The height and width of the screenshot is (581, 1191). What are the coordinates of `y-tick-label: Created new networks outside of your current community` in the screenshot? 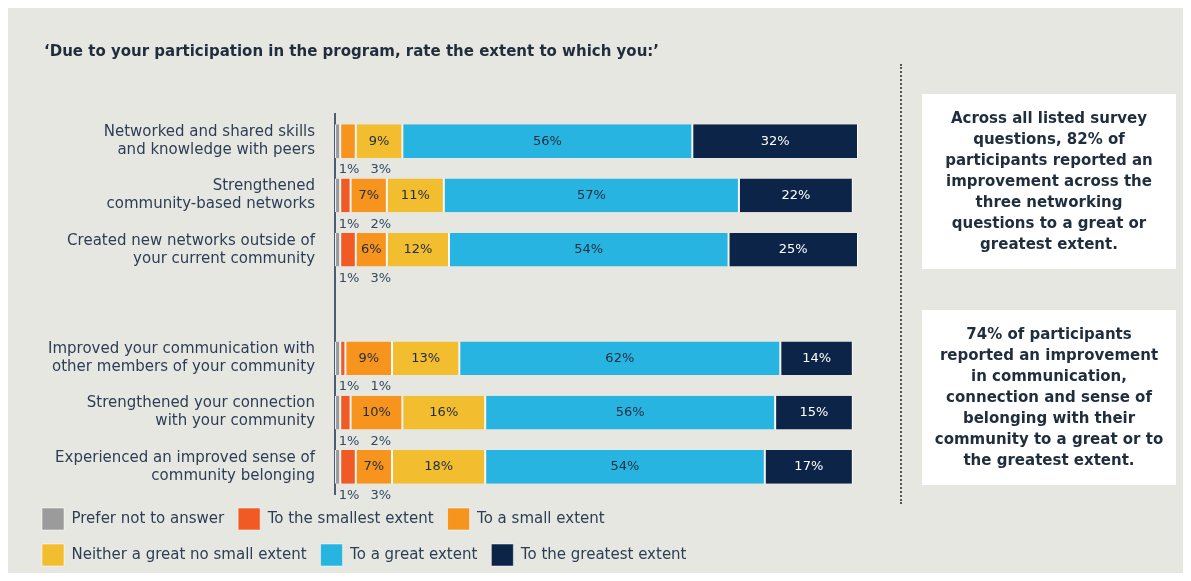 It's located at (191, 248).